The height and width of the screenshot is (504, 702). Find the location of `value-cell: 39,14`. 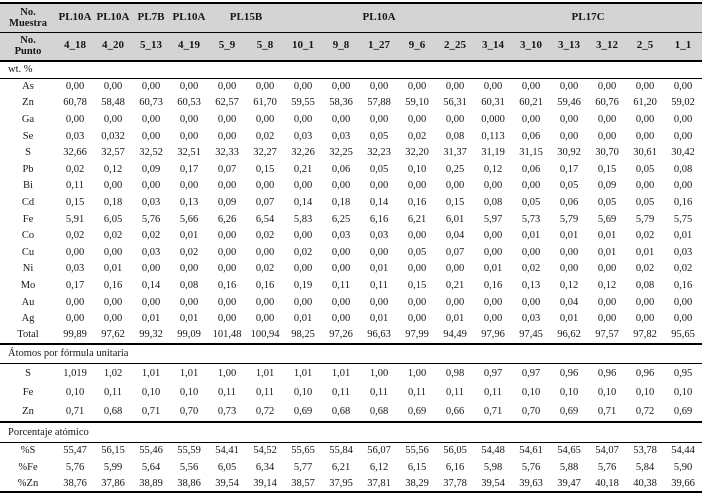

value-cell: 39,14 is located at coordinates (265, 484).